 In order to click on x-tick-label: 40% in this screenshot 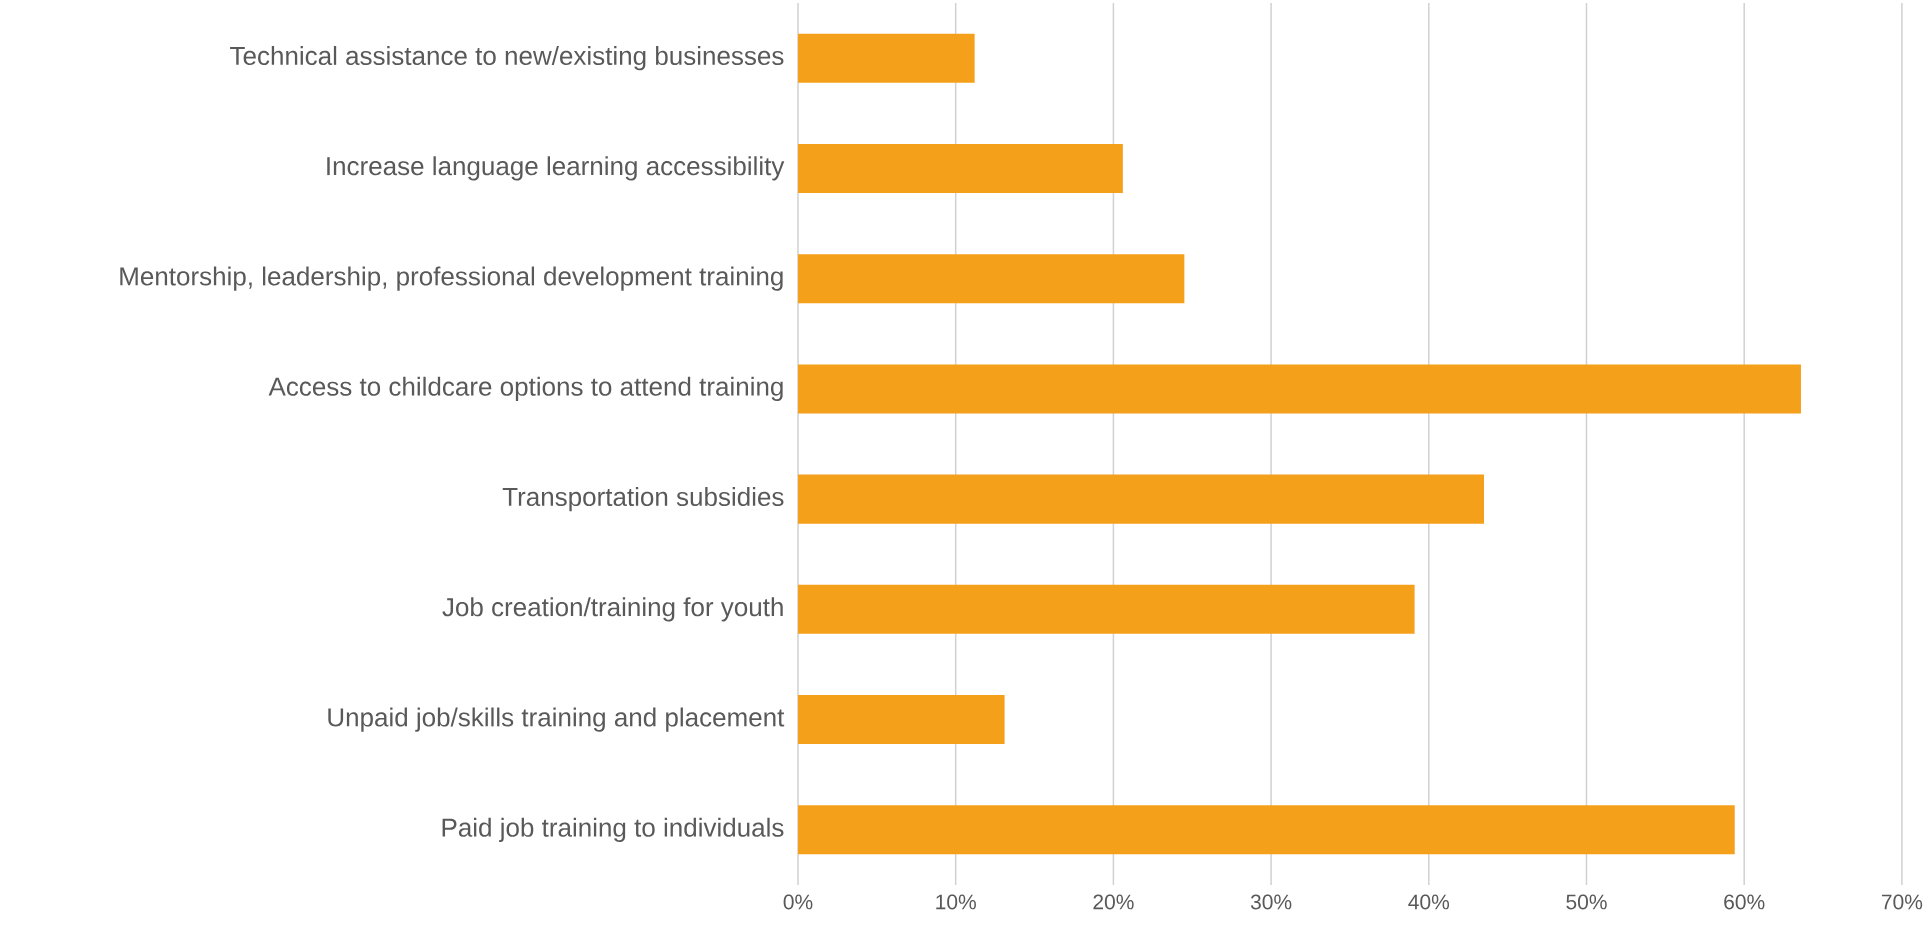, I will do `click(1429, 902)`.